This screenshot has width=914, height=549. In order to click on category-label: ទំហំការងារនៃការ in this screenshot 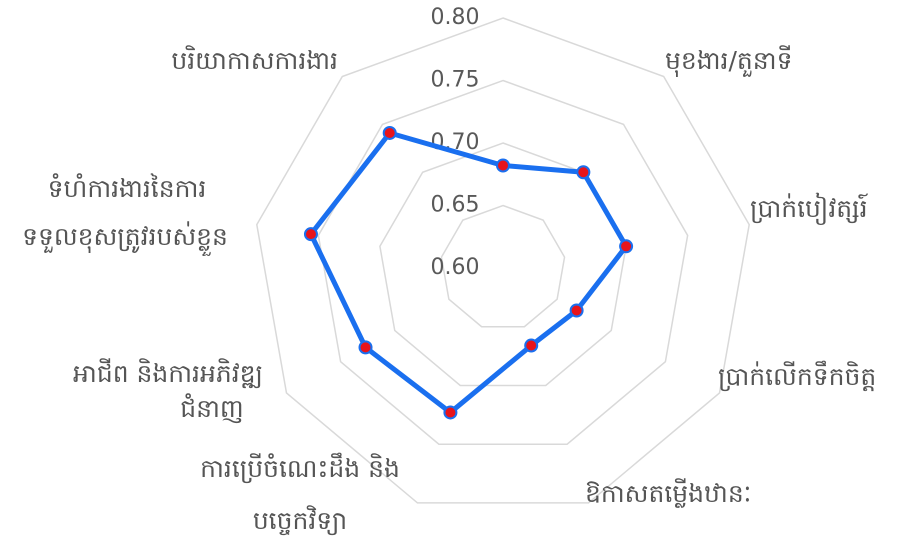, I will do `click(127, 188)`.